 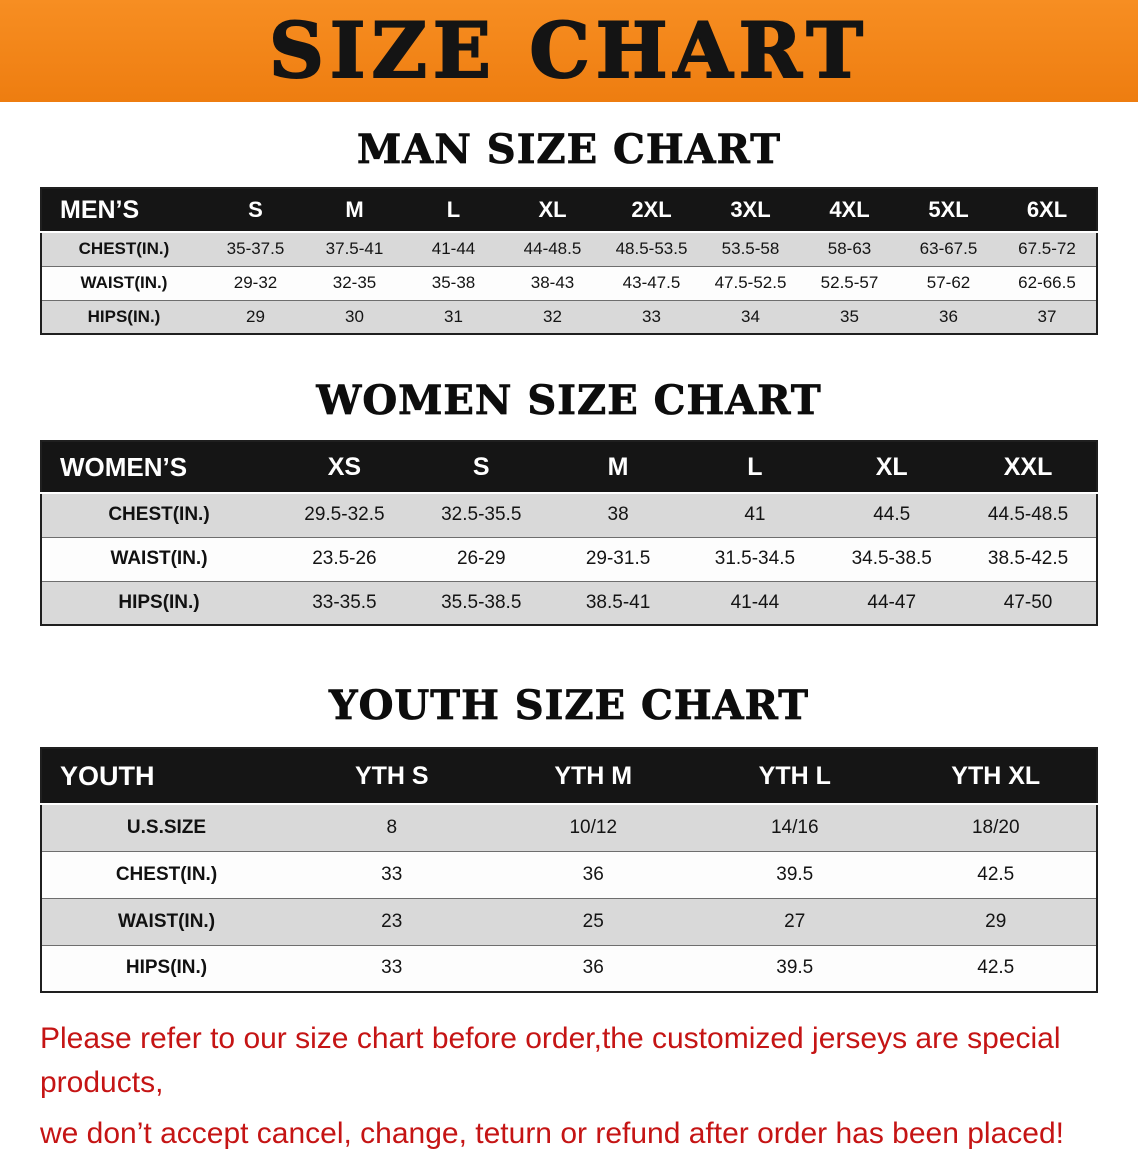 What do you see at coordinates (392, 827) in the screenshot?
I see `size-value-cell: 8` at bounding box center [392, 827].